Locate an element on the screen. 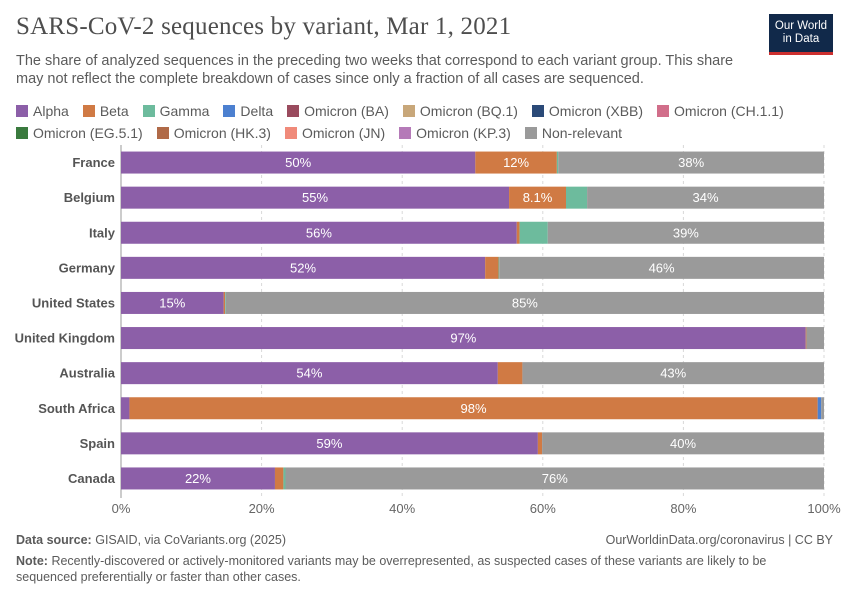 The width and height of the screenshot is (850, 600). bar-segment-united-states-gamma is located at coordinates (225, 302).